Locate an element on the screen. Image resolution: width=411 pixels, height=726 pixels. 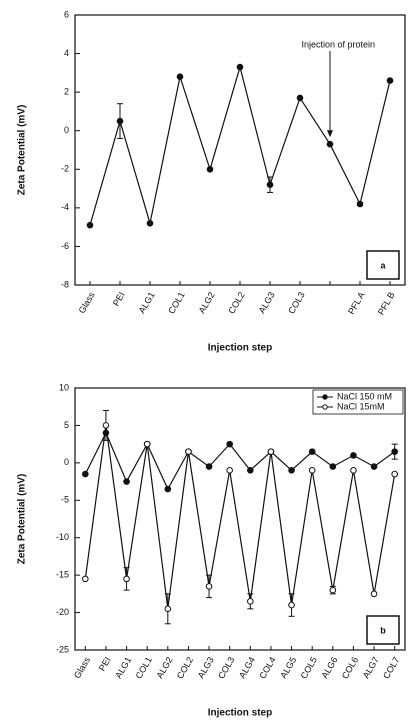
y-tick-label: -4 is located at coordinates (65, 207).